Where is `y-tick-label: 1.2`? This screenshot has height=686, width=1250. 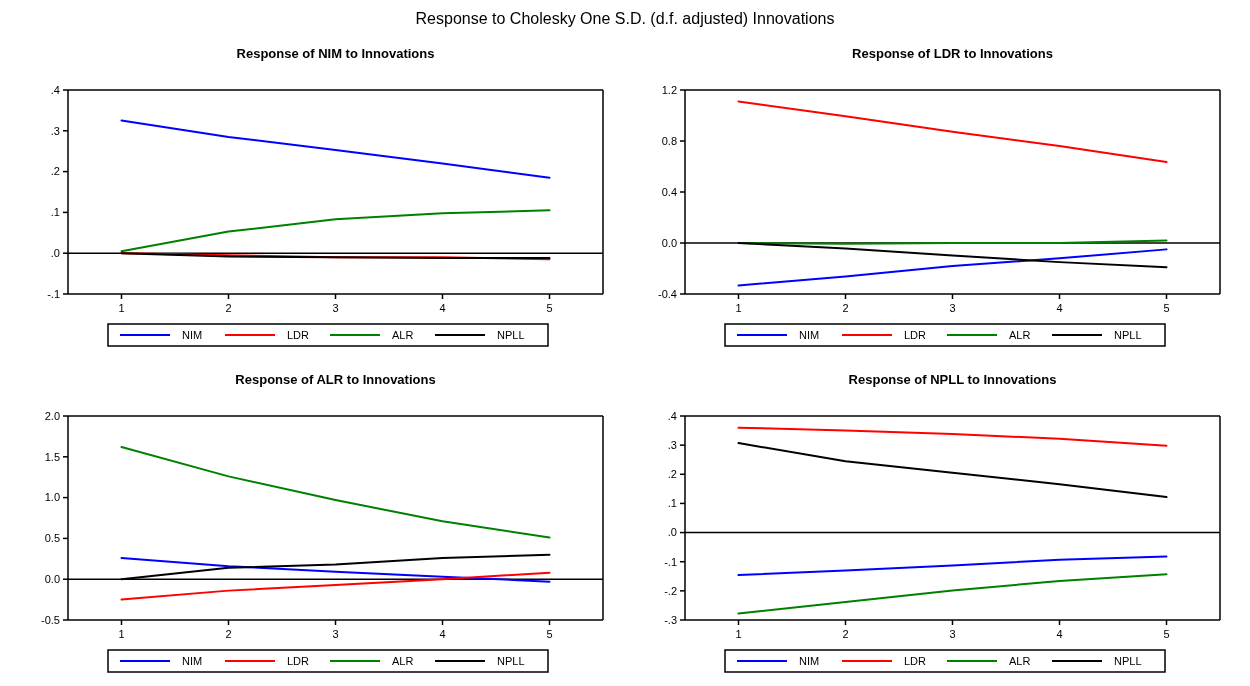 y-tick-label: 1.2 is located at coordinates (669, 89).